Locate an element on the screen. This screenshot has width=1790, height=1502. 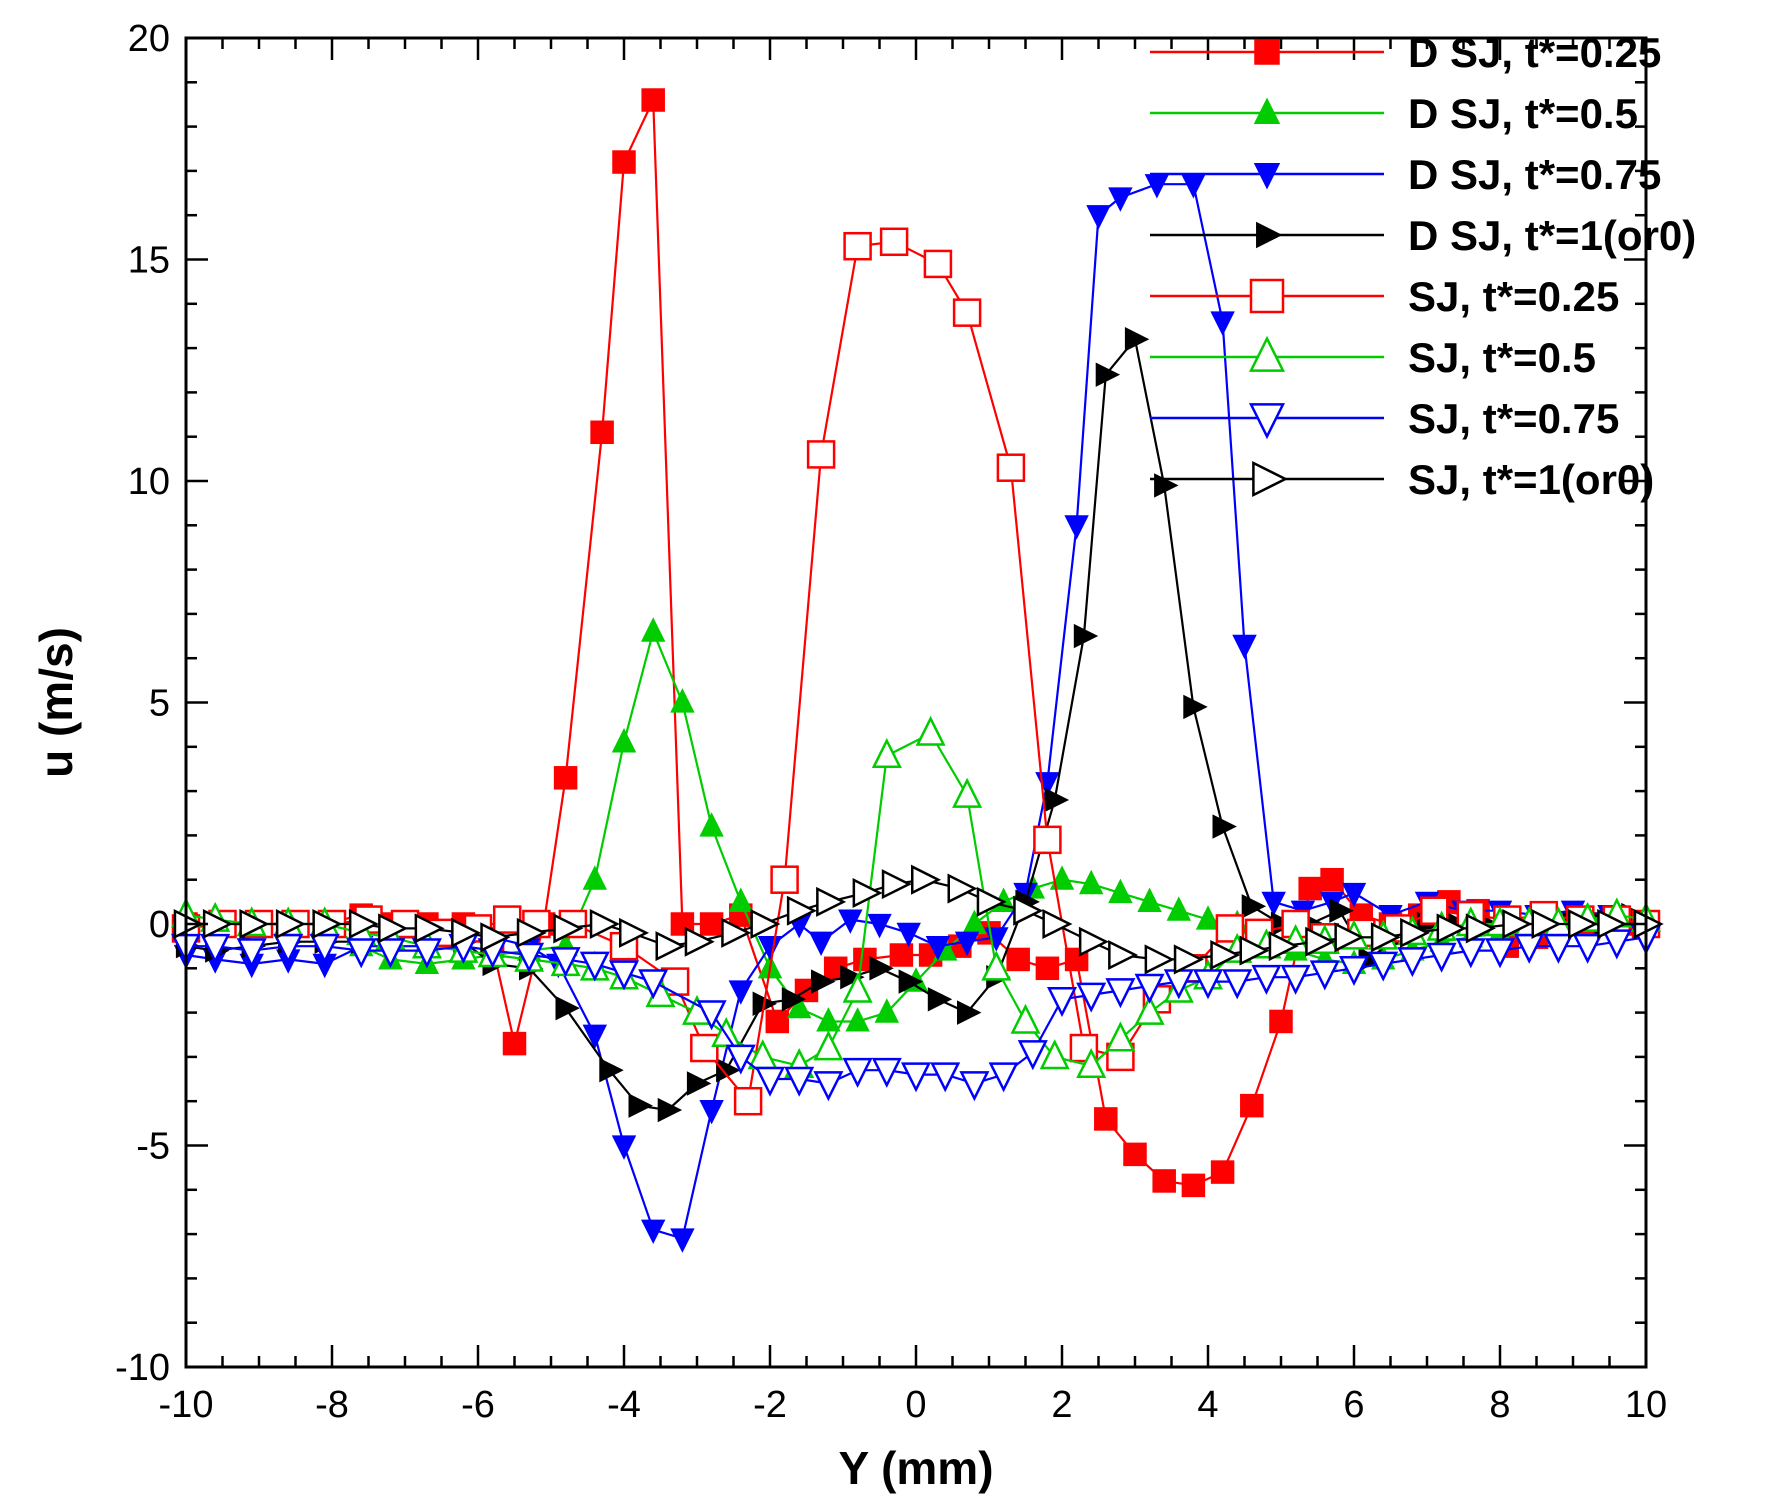
legend-item: SJ, t*=0.75 is located at coordinates (1384, 418).